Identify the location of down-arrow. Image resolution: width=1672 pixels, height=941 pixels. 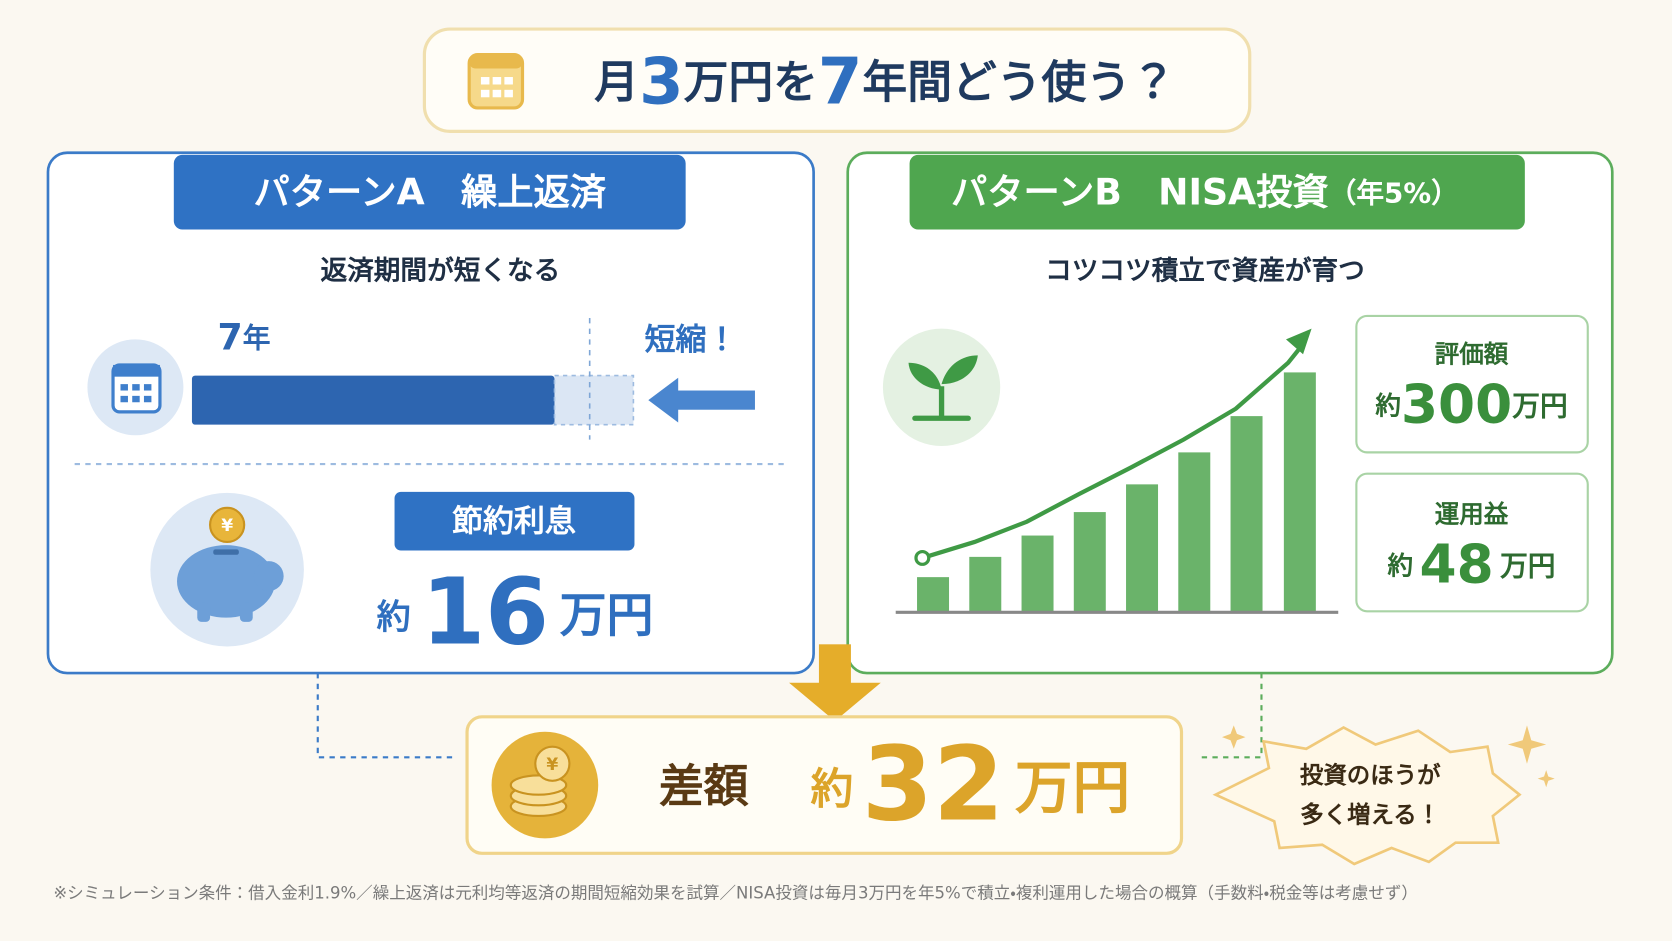
(835, 683).